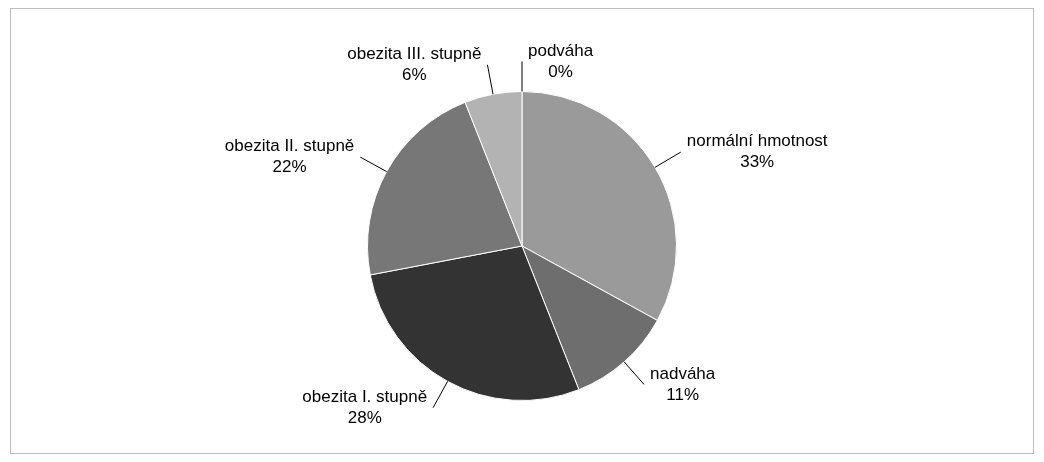  What do you see at coordinates (683, 394) in the screenshot?
I see `data-label: 11%` at bounding box center [683, 394].